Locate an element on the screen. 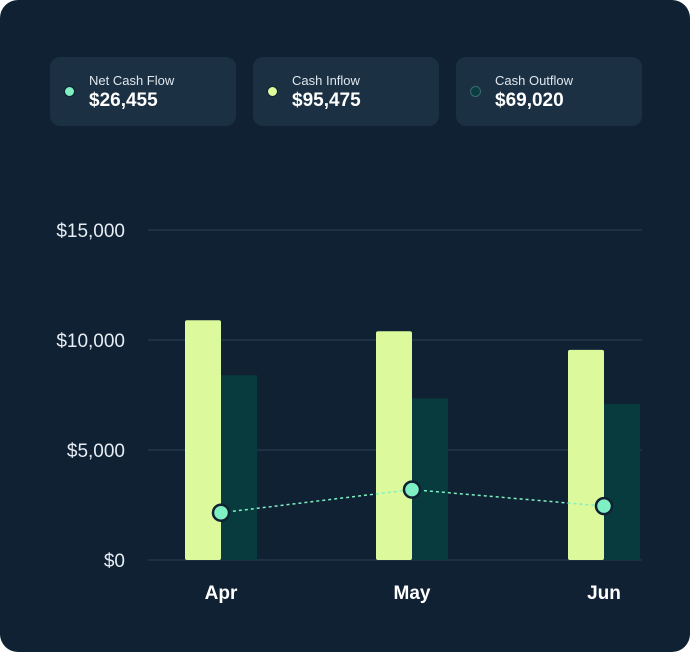 The image size is (690, 652). y-tick-label: $0 is located at coordinates (114, 561).